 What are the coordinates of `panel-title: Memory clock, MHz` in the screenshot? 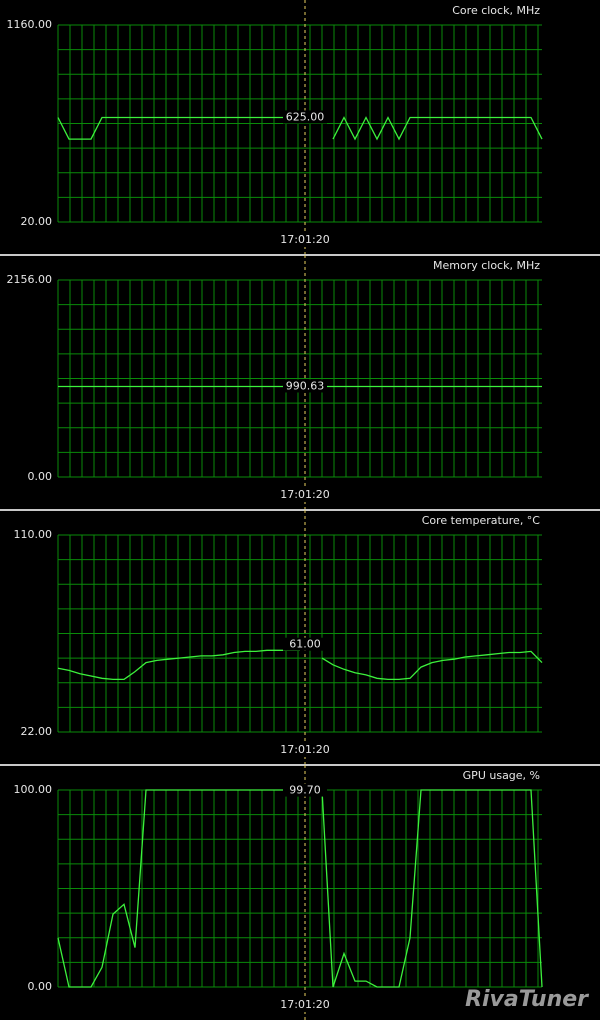 It's located at (486, 265).